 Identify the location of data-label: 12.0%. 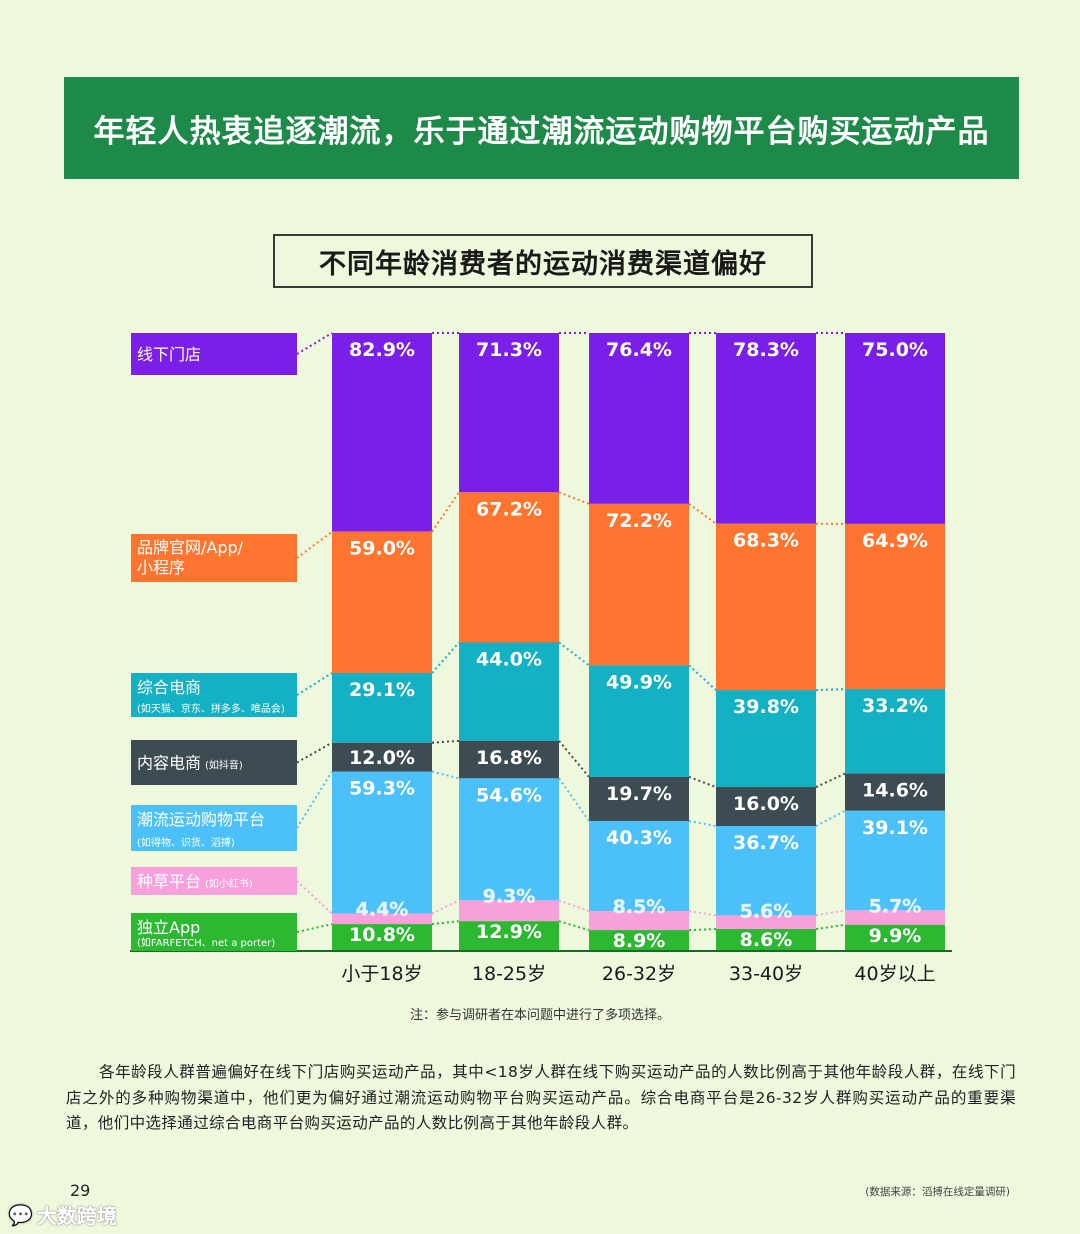
(382, 758).